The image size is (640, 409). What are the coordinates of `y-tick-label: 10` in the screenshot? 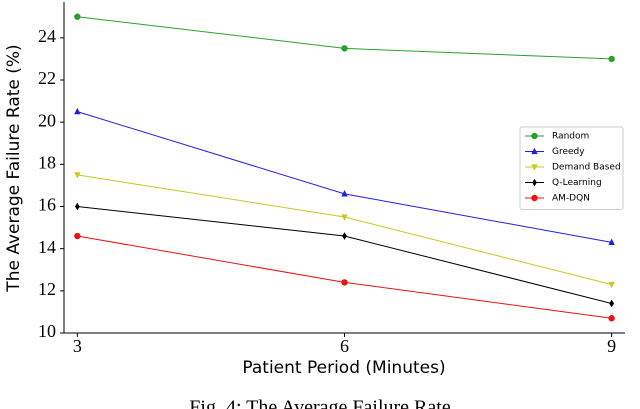 It's located at (47, 331).